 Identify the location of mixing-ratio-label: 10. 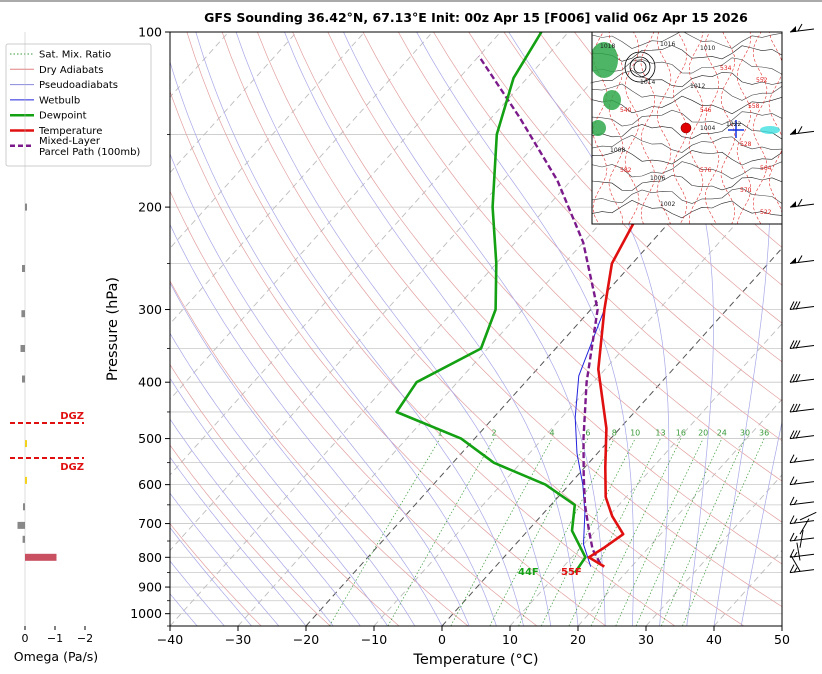
(635, 433).